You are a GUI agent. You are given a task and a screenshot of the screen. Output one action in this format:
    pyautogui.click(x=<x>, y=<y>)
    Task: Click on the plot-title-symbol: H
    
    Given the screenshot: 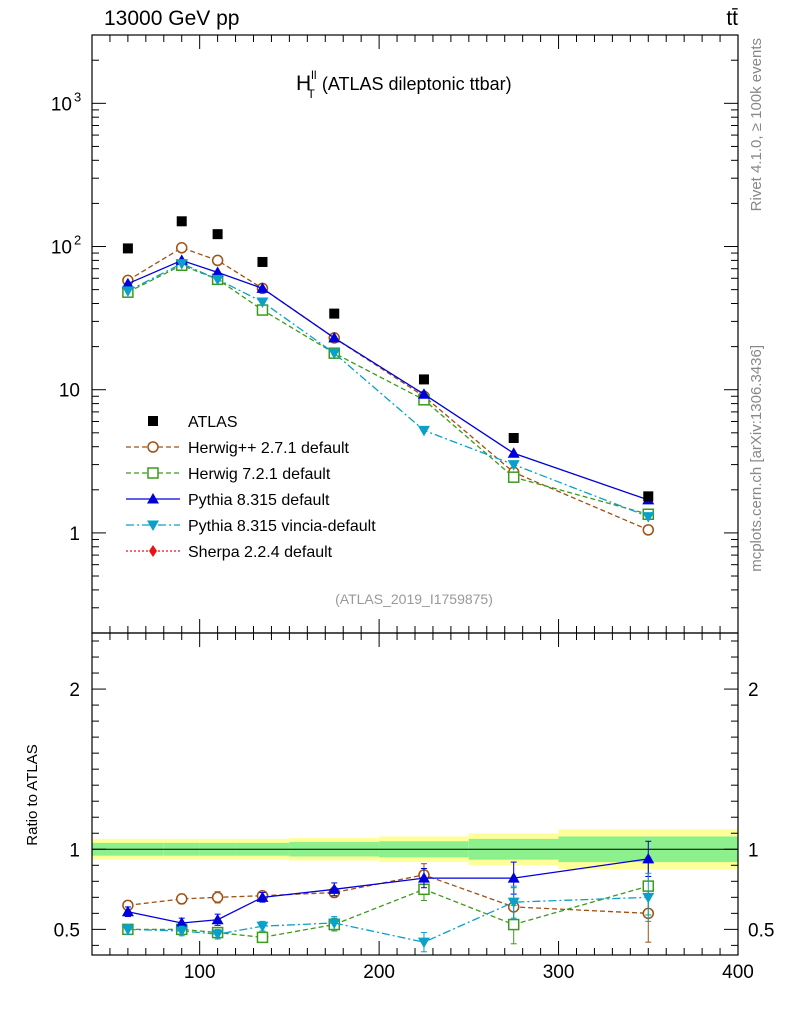 What is the action you would take?
    pyautogui.click(x=303, y=83)
    